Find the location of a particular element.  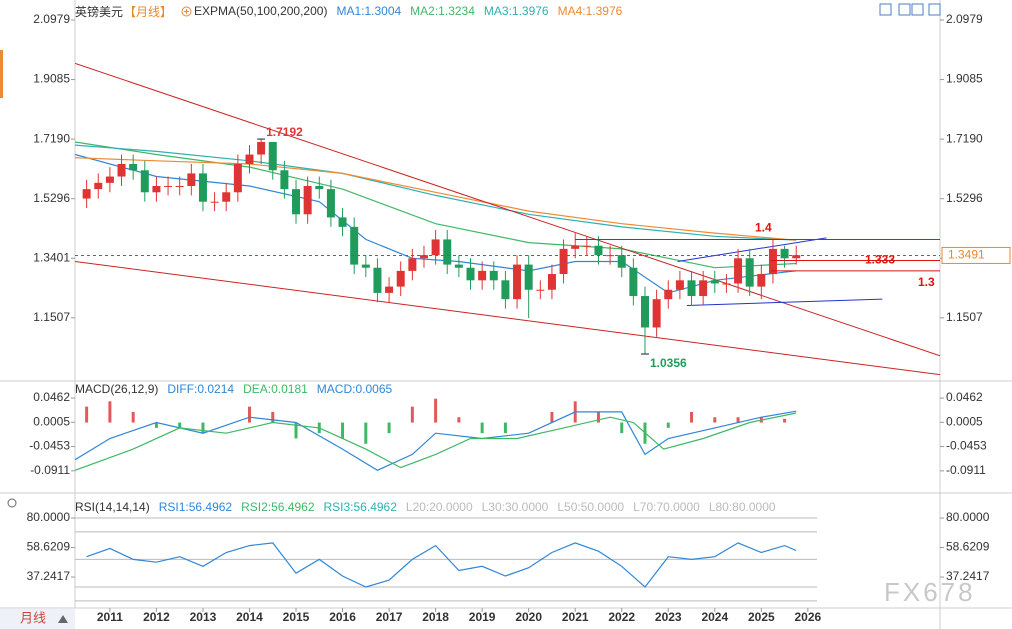

legend-entry: RSI1:56.4962 is located at coordinates (195, 507).